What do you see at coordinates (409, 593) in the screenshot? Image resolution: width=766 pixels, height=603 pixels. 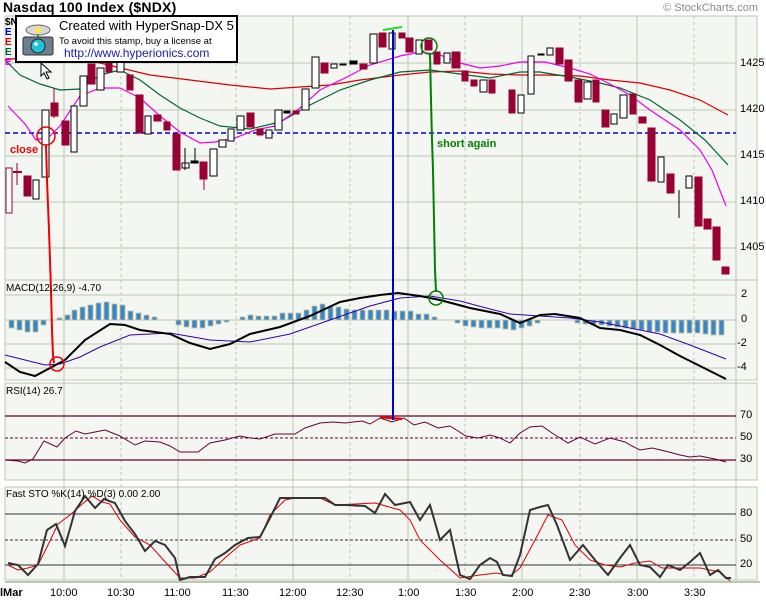 I see `xtick: 1:00` at bounding box center [409, 593].